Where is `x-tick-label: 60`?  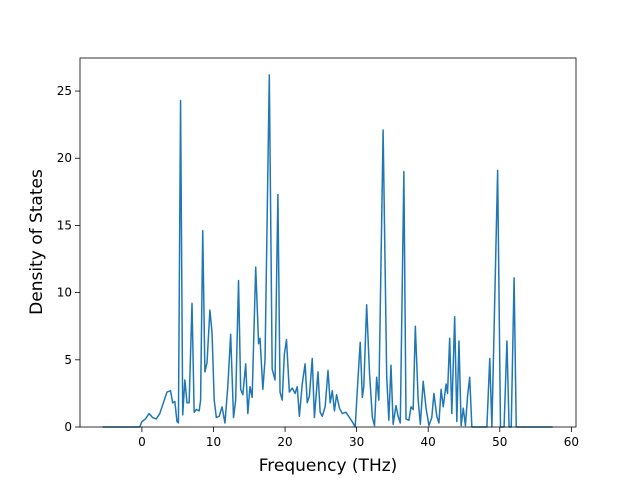 x-tick-label: 60 is located at coordinates (571, 442).